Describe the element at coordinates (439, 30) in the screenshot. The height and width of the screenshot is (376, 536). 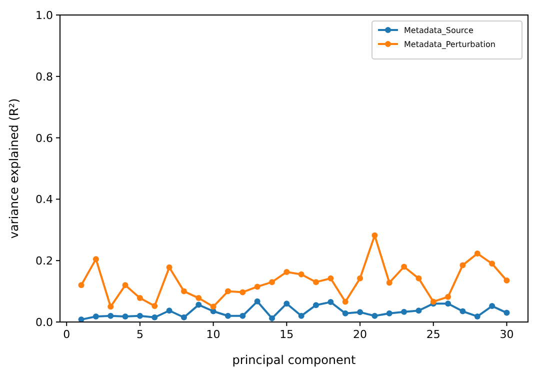
I see `legend-label: Metadata_Source` at that location.